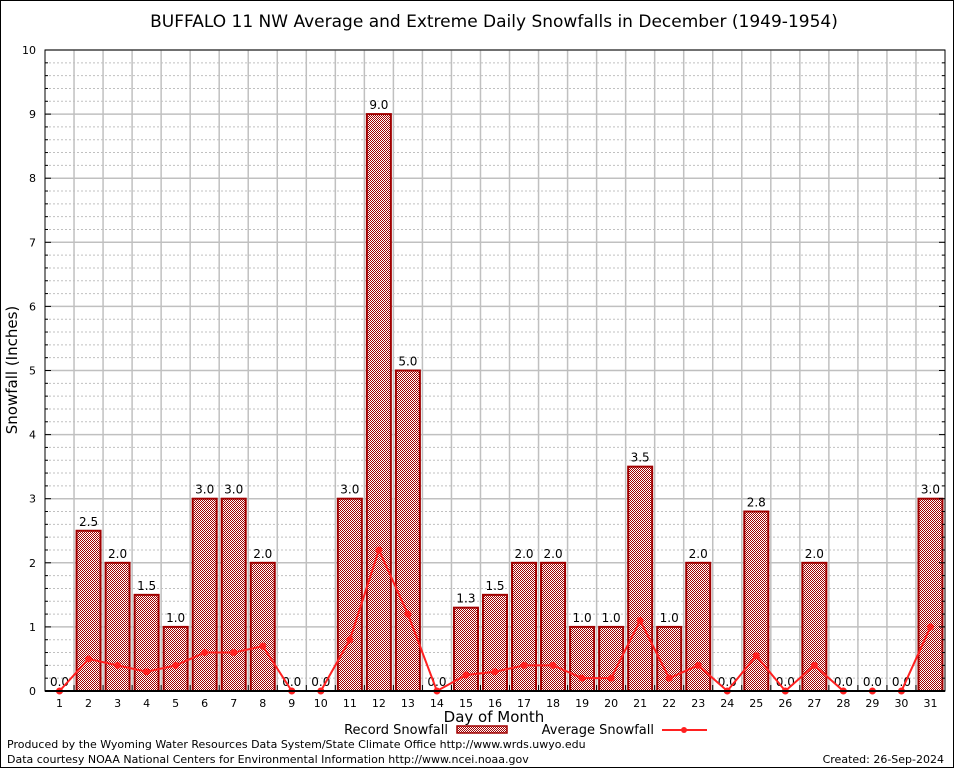 This screenshot has height=768, width=954. I want to click on x-tick-label: 12, so click(379, 703).